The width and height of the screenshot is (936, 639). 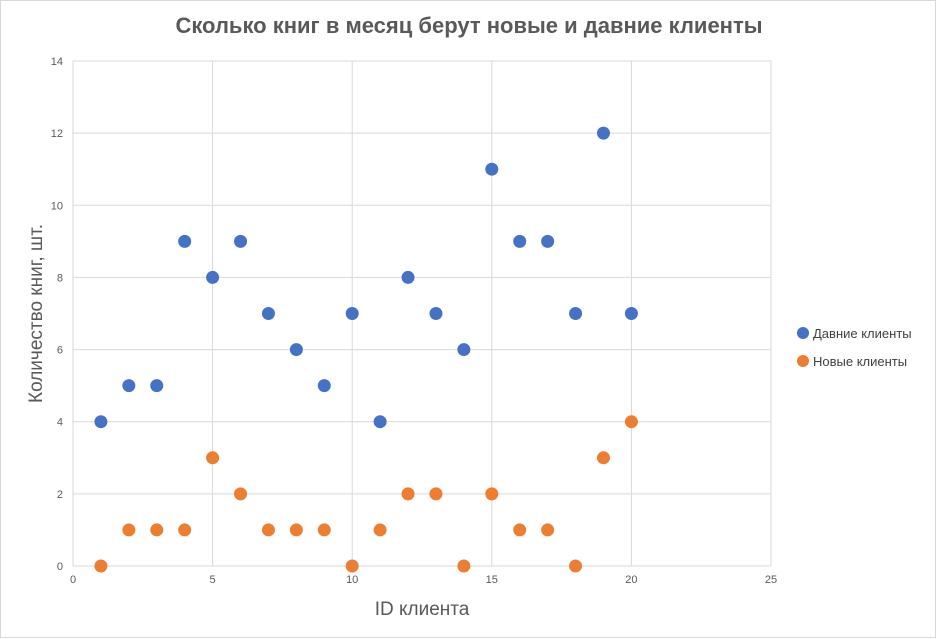 What do you see at coordinates (60, 495) in the screenshot?
I see `y-tick-label: 2` at bounding box center [60, 495].